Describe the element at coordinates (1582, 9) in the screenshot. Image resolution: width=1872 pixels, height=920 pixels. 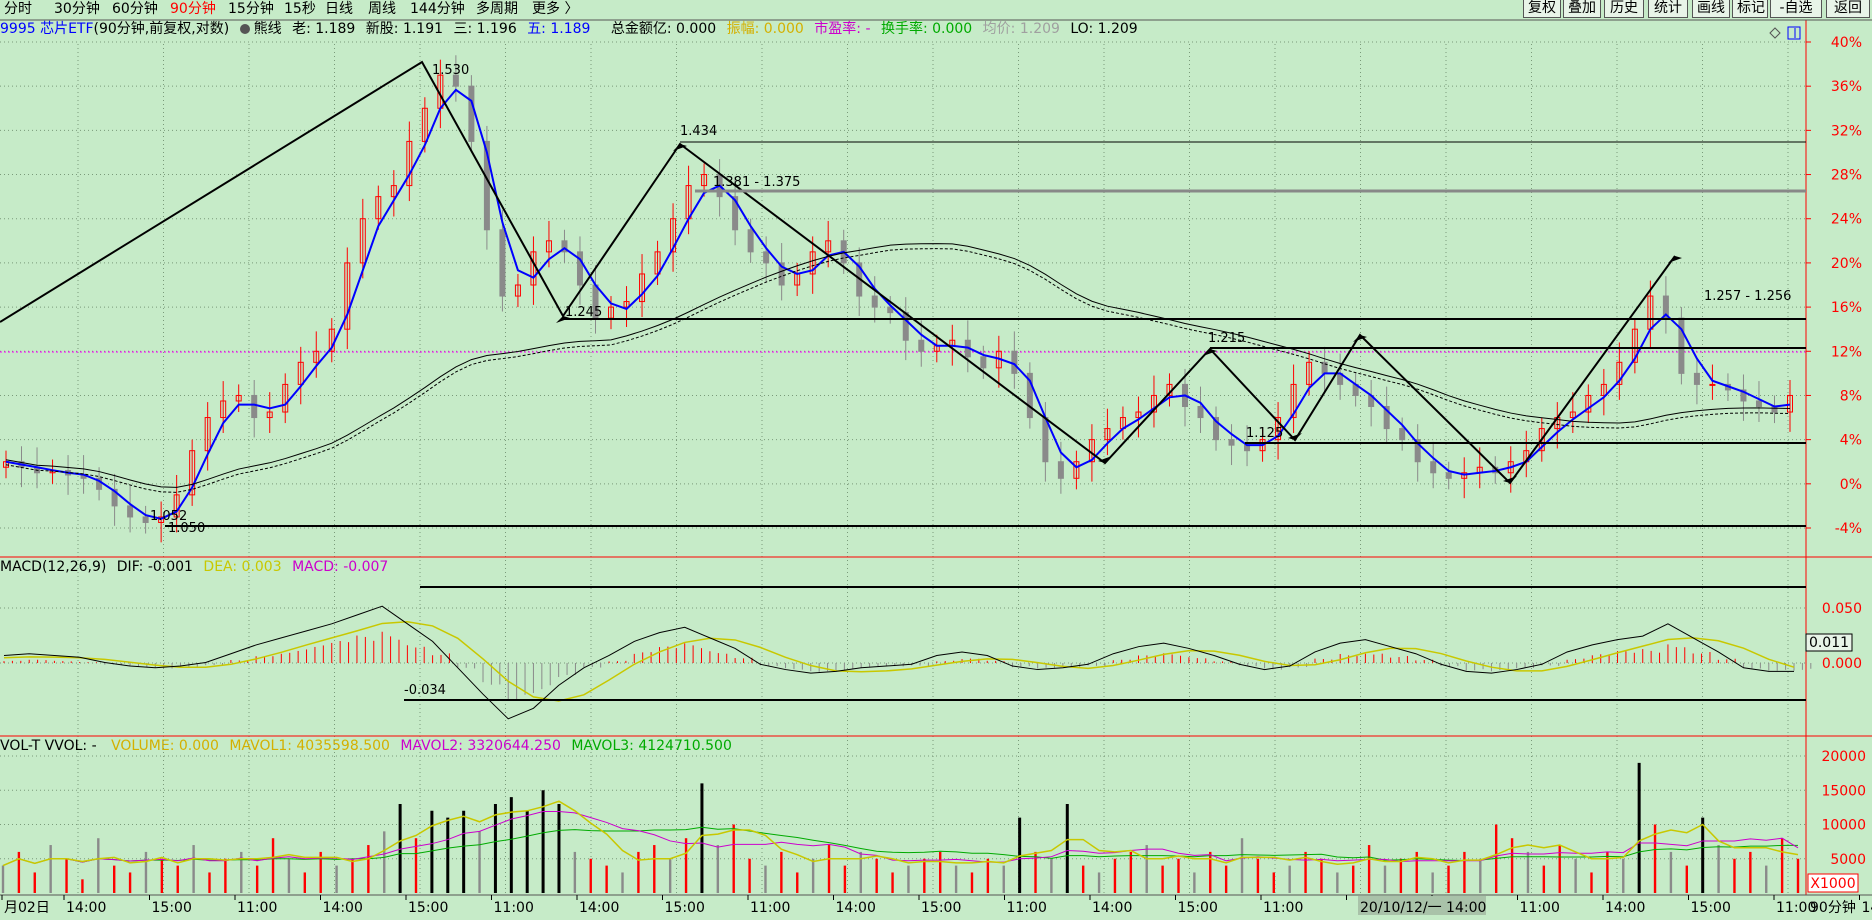
I see `toolbar-button-1: 叠加` at that location.